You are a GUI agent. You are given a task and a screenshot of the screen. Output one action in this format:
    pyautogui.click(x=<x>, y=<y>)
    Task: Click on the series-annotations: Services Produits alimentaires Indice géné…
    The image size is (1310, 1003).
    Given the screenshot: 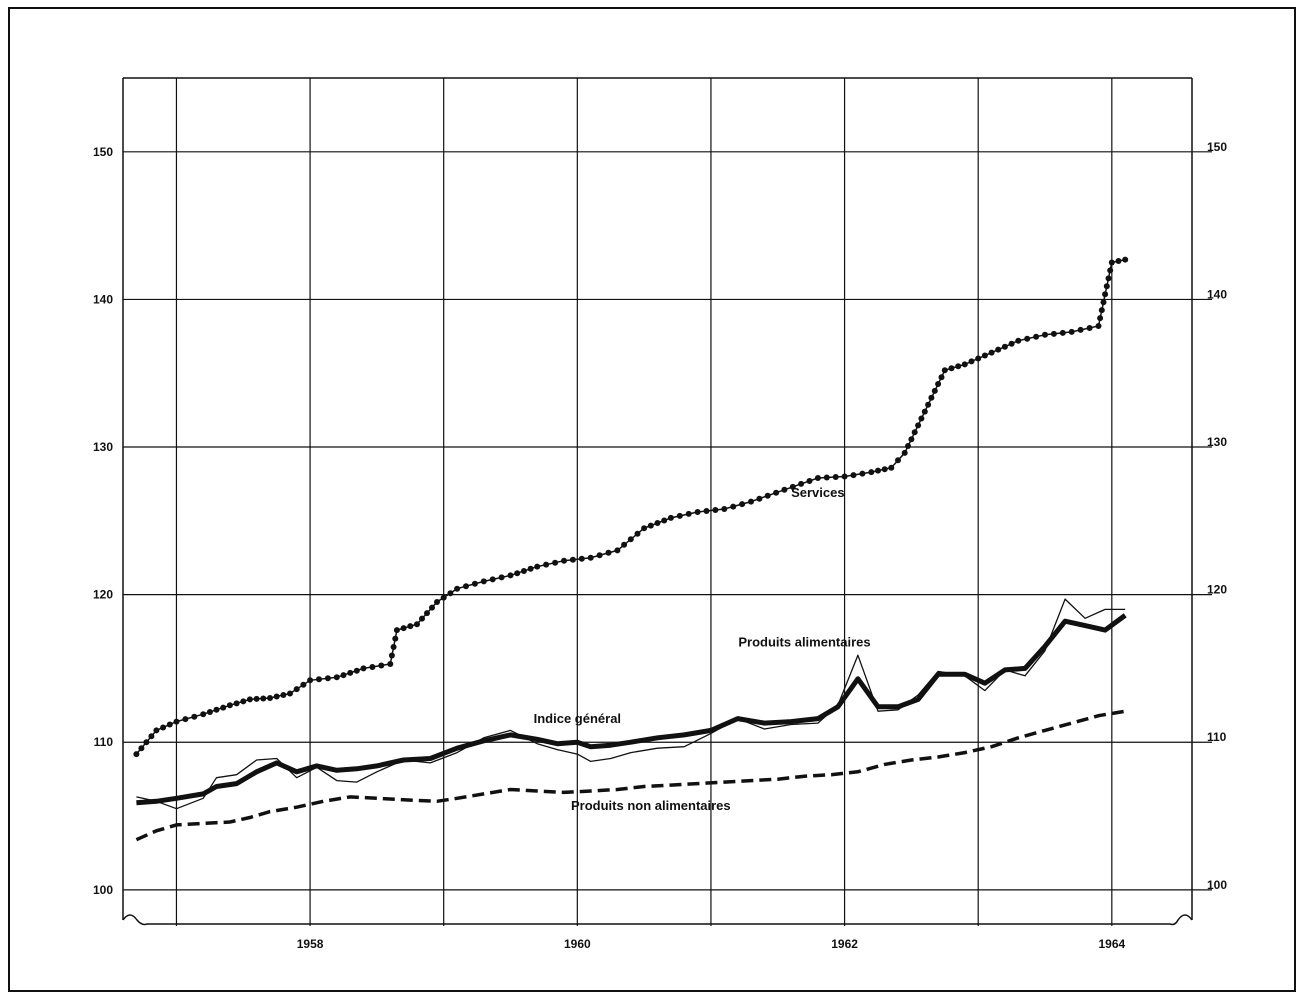 What is the action you would take?
    pyautogui.click(x=702, y=649)
    